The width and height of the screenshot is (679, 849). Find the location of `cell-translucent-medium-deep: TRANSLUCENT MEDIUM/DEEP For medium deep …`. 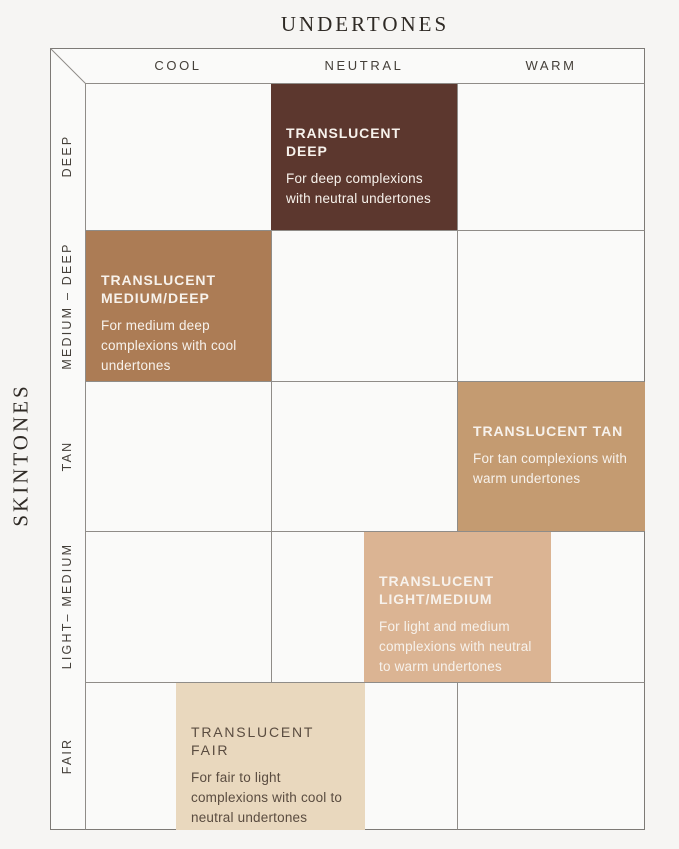

cell-translucent-medium-deep: TRANSLUCENT MEDIUM/DEEP For medium deep … is located at coordinates (178, 306).